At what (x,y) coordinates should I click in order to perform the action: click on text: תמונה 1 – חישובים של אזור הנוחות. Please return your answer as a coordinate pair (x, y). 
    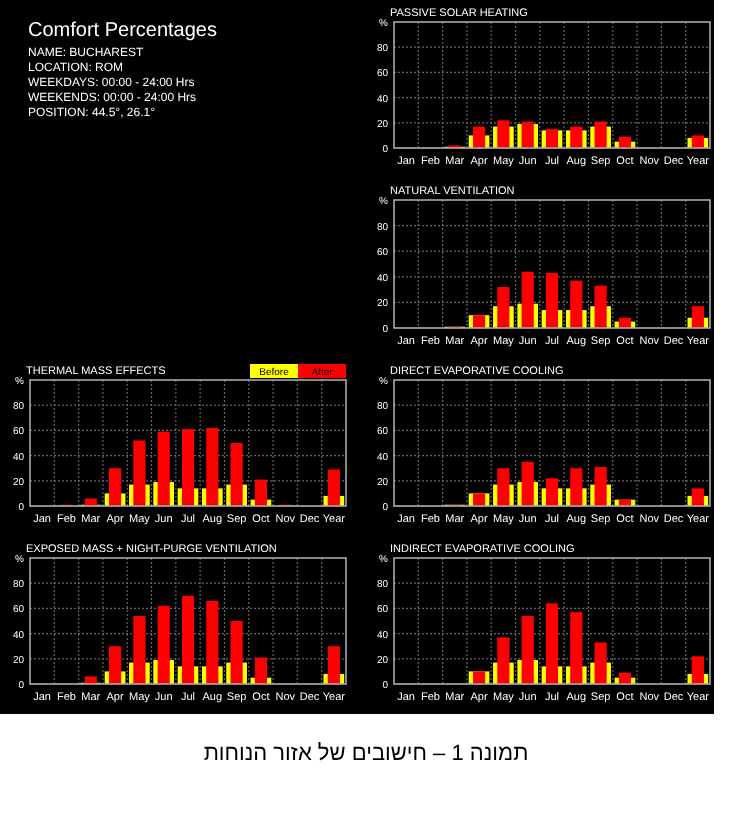
    Looking at the image, I should click on (366, 754).